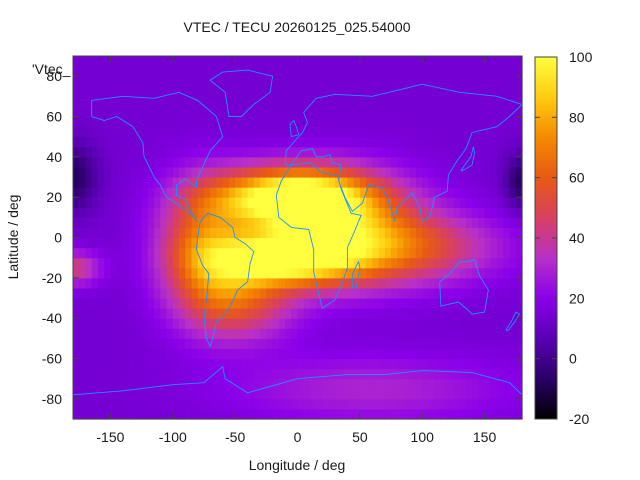 The width and height of the screenshot is (640, 480). I want to click on coastline-africa, so click(318, 235).